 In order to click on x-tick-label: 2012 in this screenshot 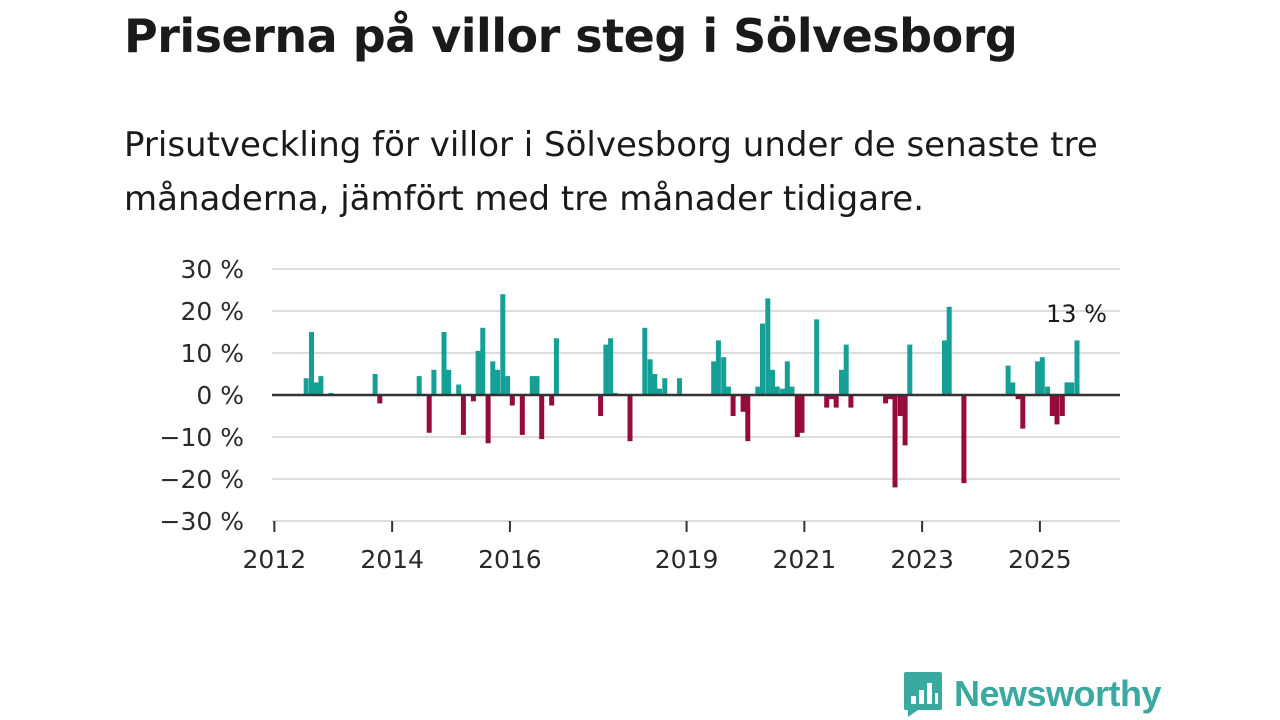, I will do `click(275, 559)`.